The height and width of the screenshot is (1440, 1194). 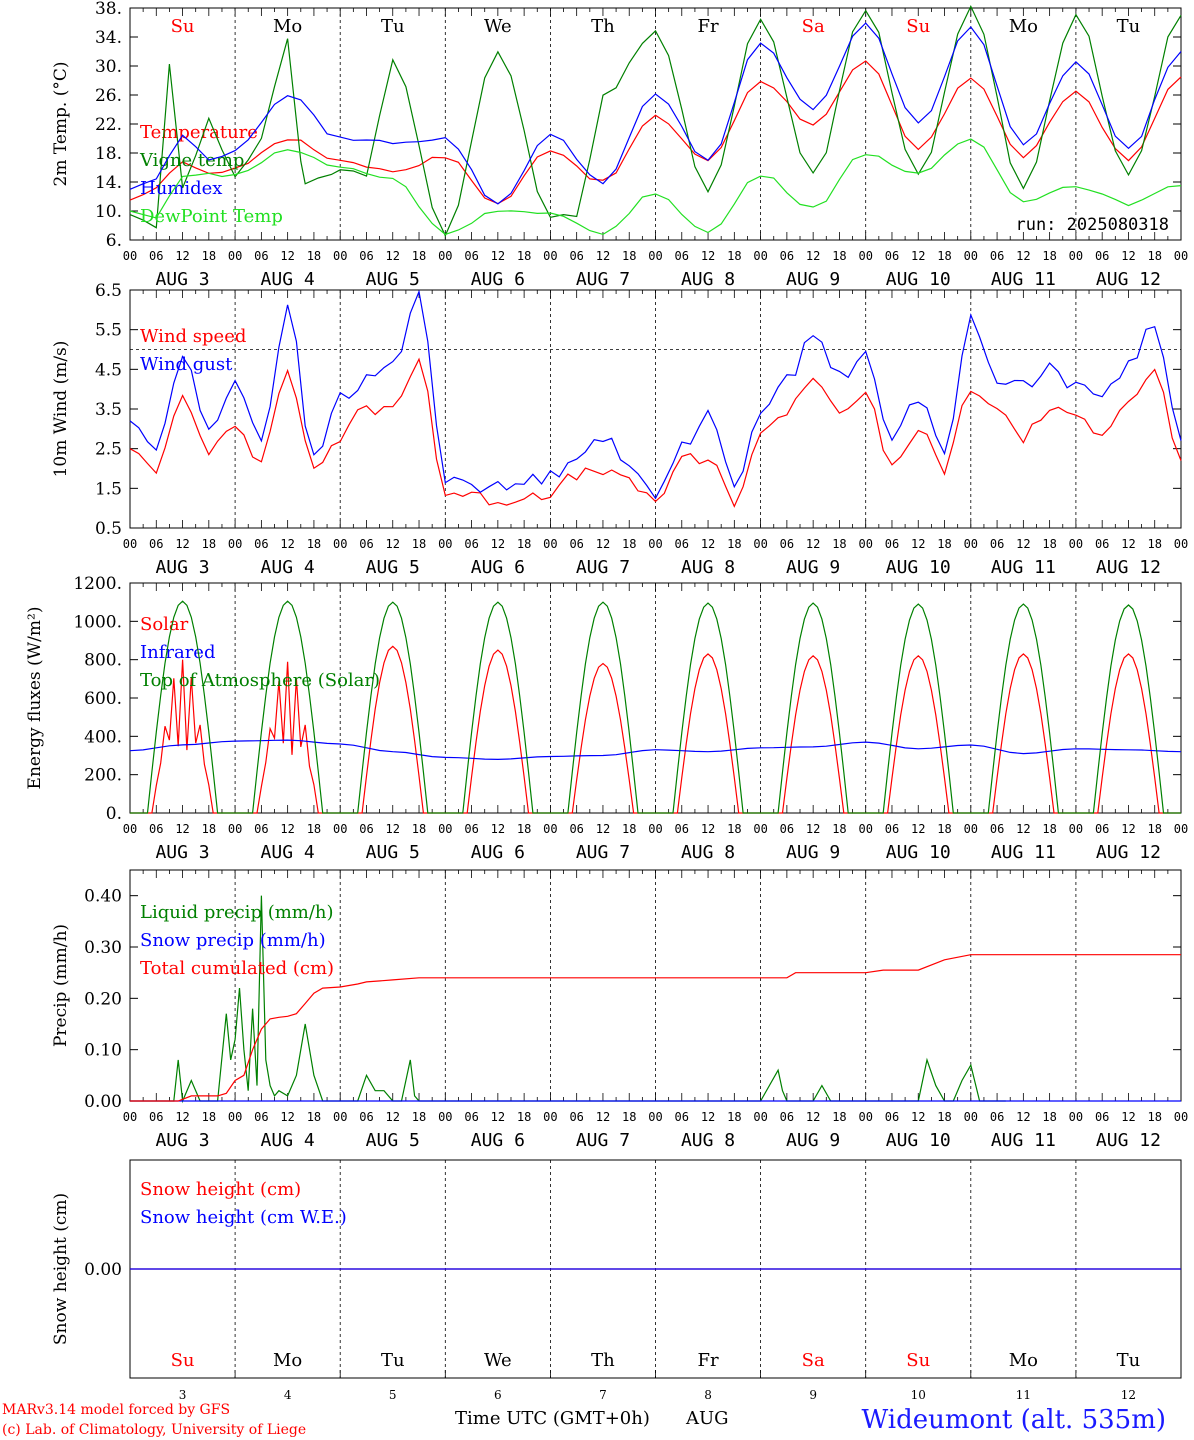 I want to click on y-tick-label: 0.5, so click(x=108, y=529).